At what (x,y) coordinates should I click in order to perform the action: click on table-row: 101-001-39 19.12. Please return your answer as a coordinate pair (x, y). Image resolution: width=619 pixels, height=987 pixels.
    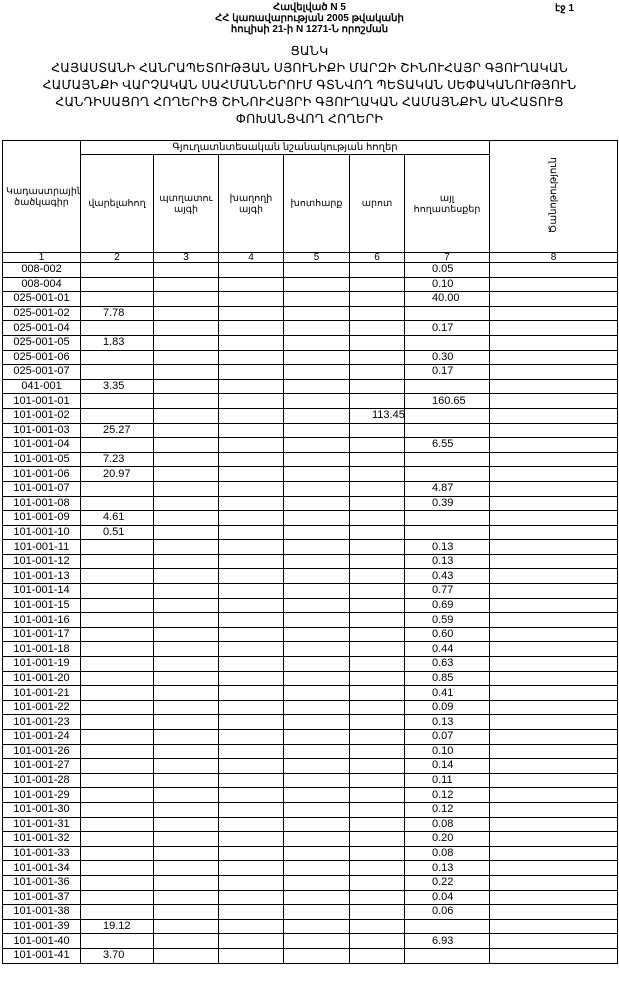
    Looking at the image, I should click on (310, 926).